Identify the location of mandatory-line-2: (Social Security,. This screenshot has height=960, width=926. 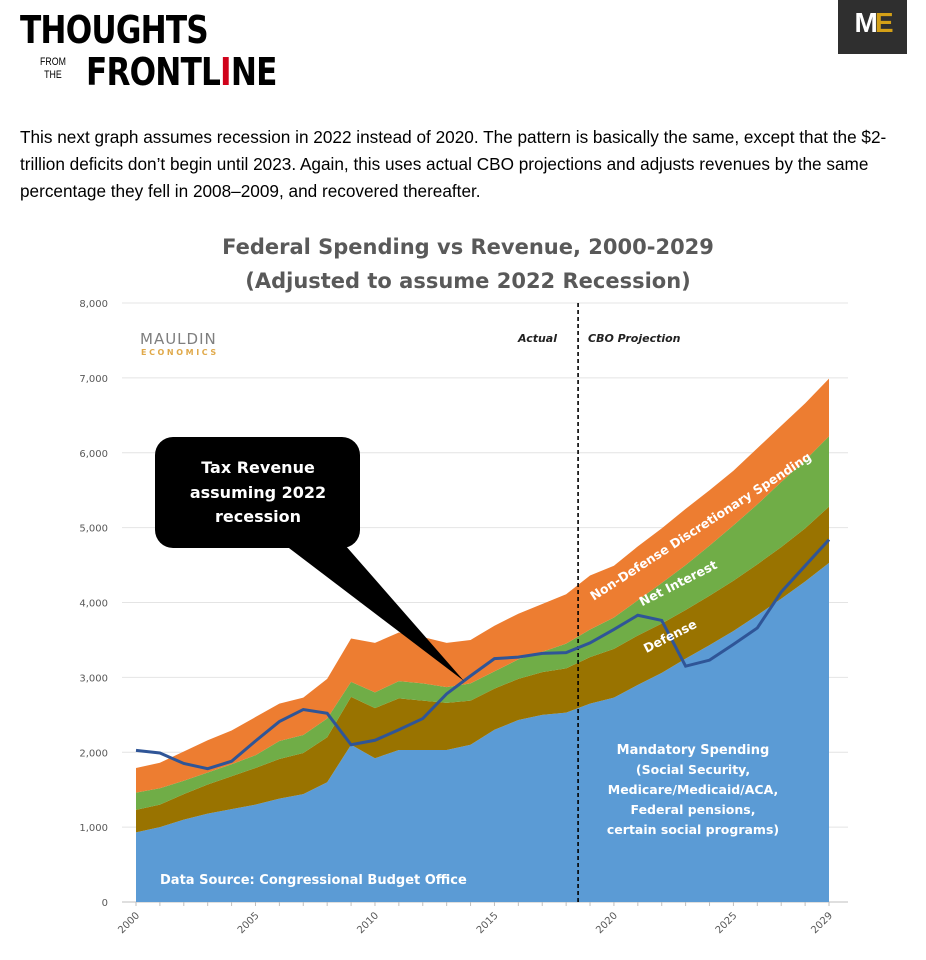
(693, 769).